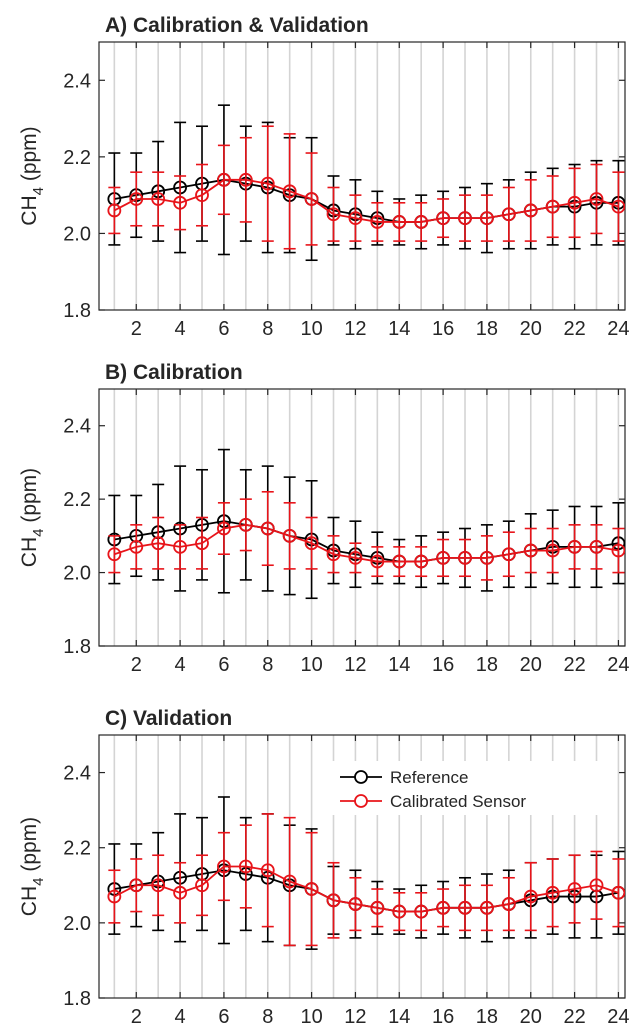  What do you see at coordinates (458, 801) in the screenshot?
I see `legend-label: Calibrated Sensor` at bounding box center [458, 801].